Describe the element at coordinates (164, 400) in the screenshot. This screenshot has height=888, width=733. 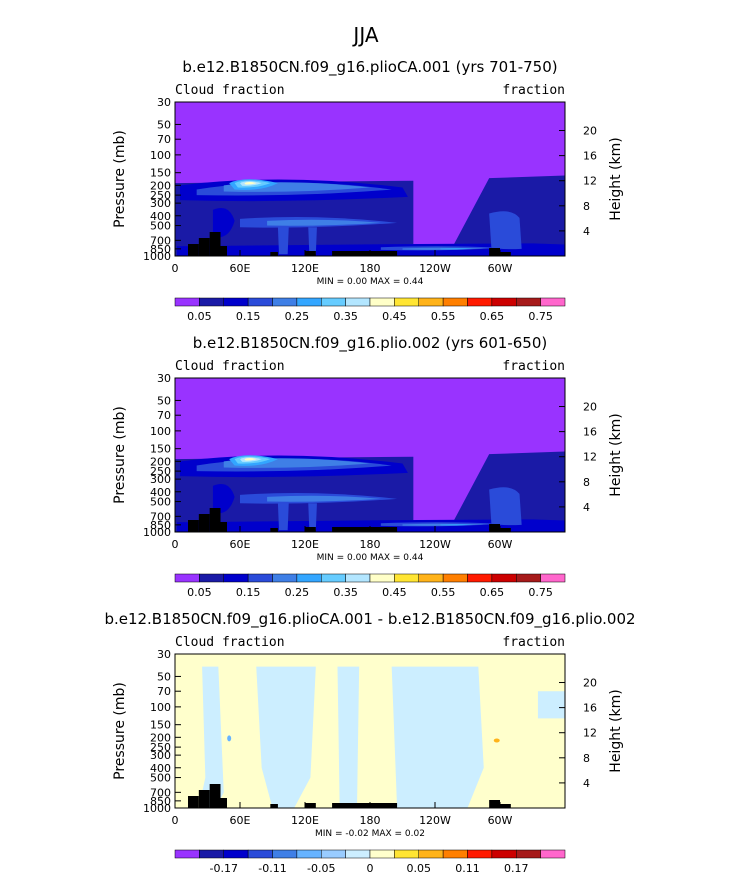
I see `y-tick-label: 50` at that location.